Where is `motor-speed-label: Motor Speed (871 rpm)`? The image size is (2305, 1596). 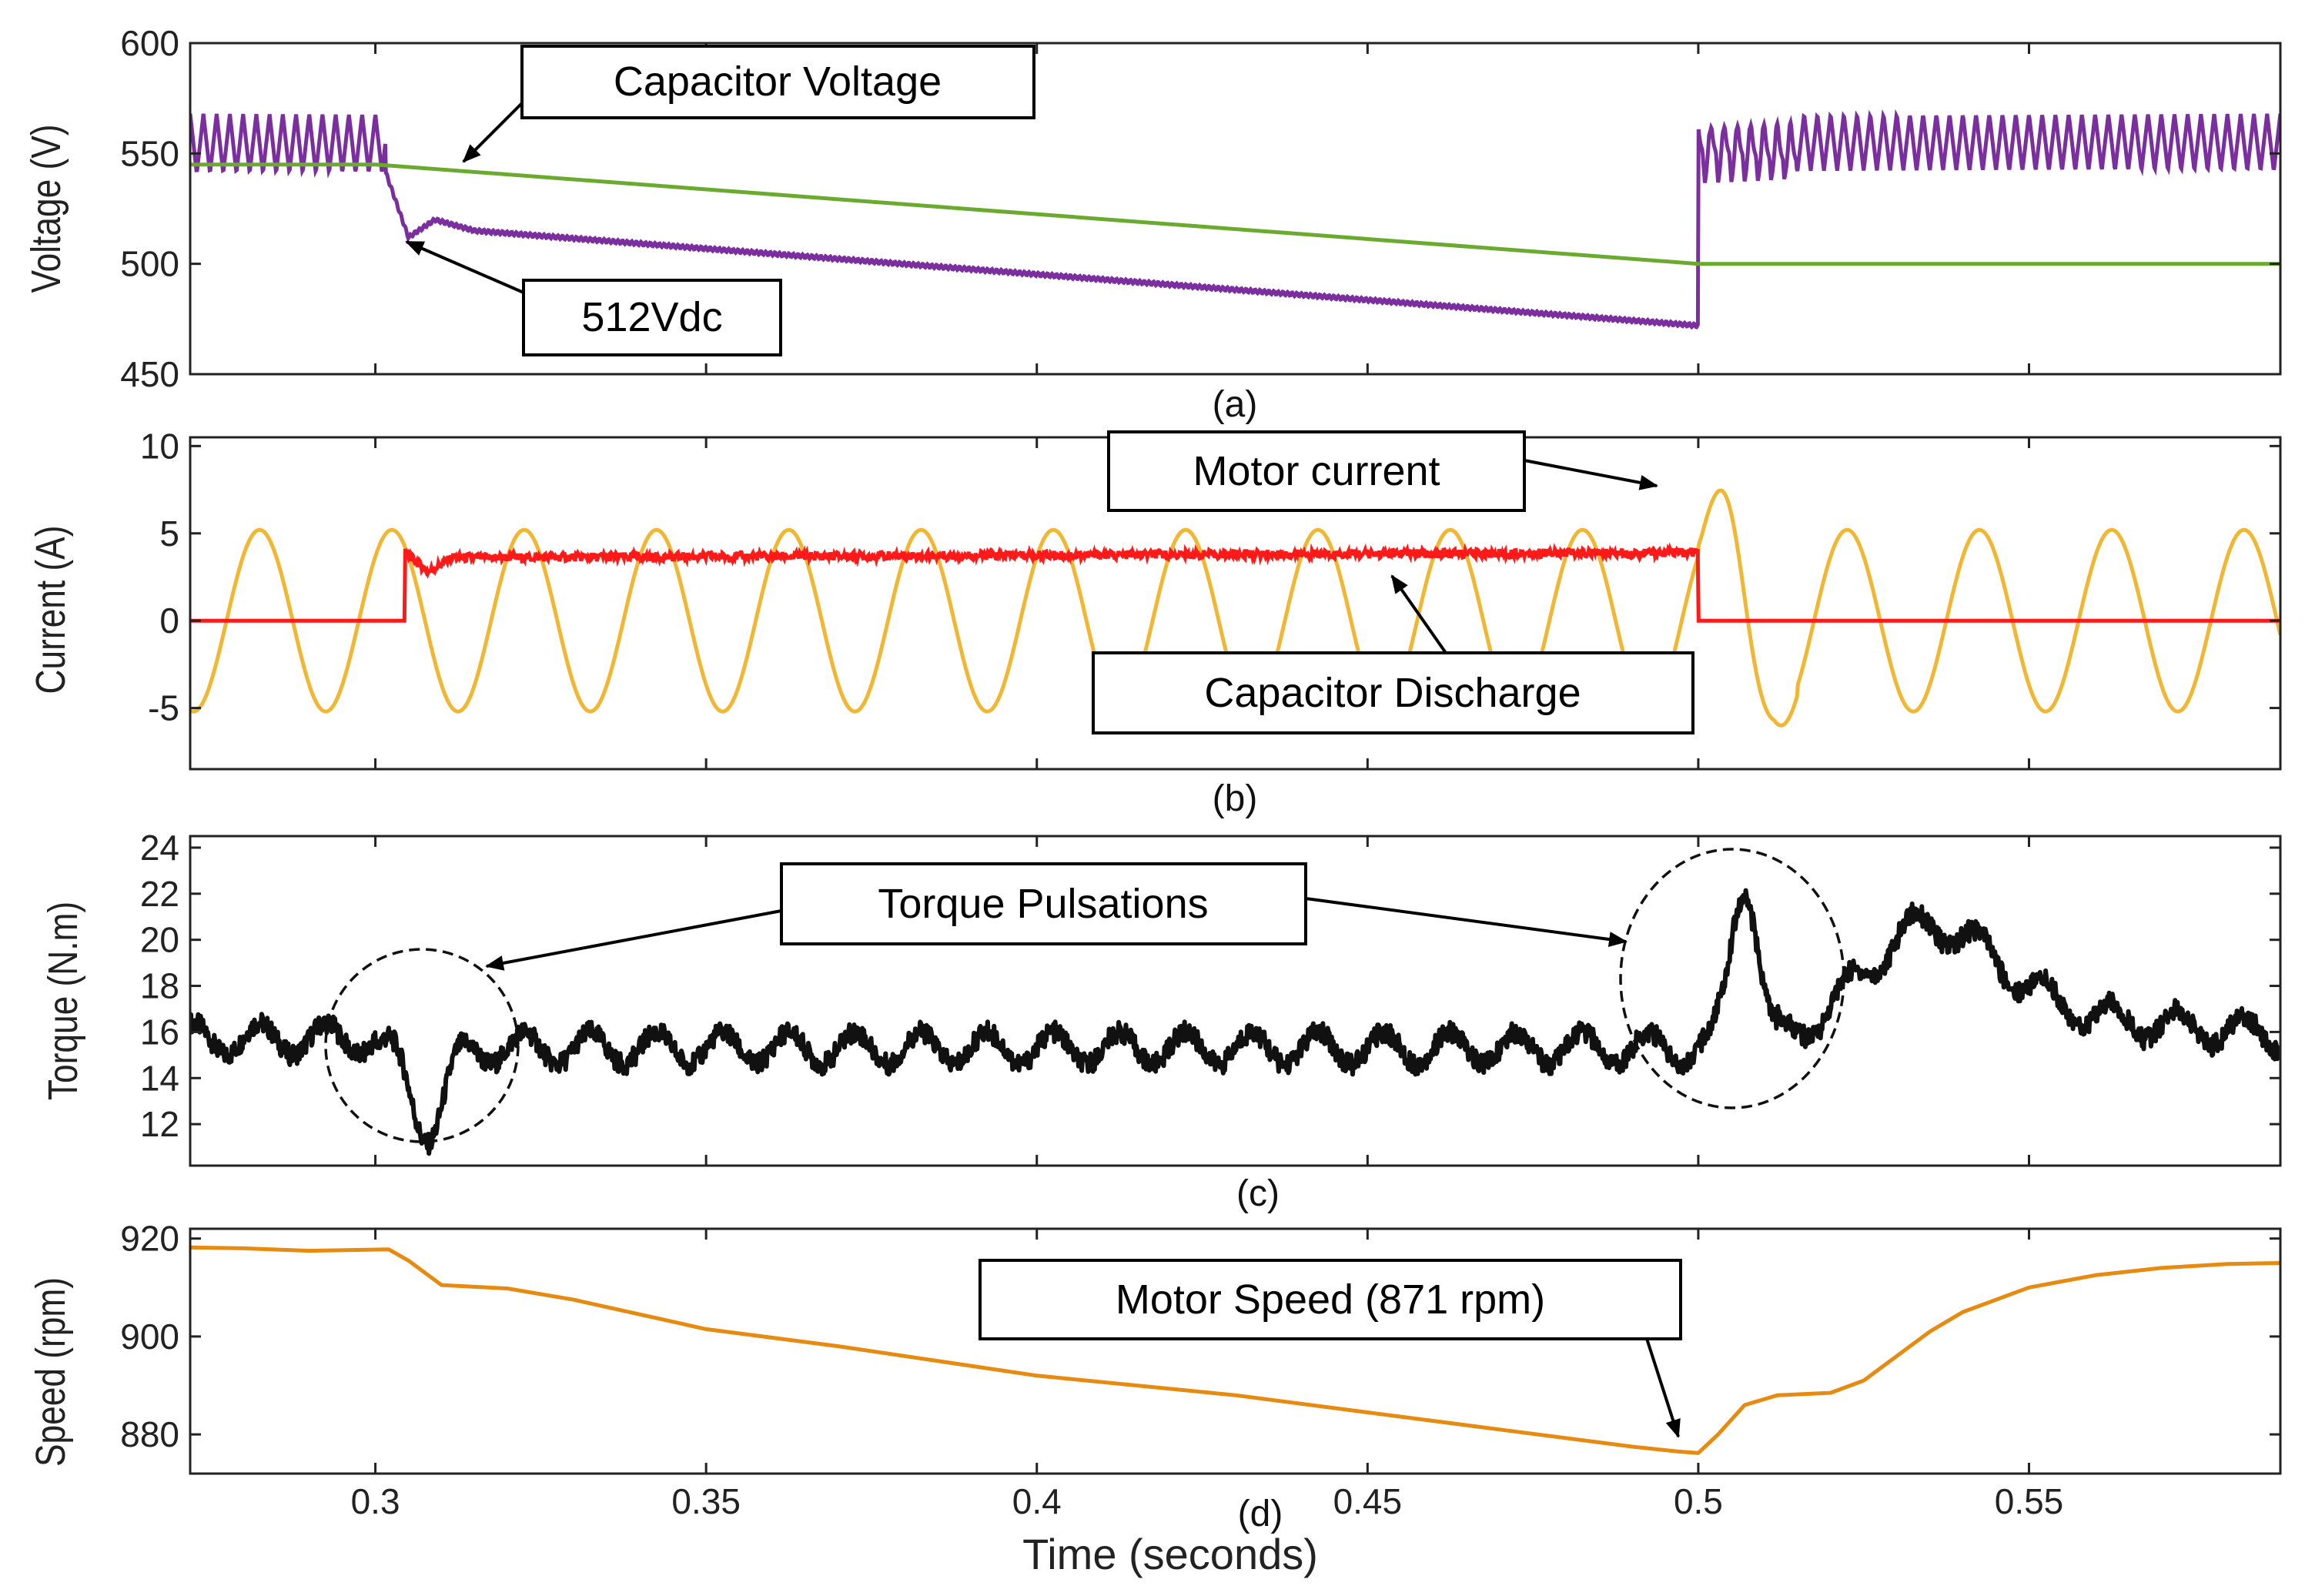 motor-speed-label: Motor Speed (871 rpm) is located at coordinates (1331, 1300).